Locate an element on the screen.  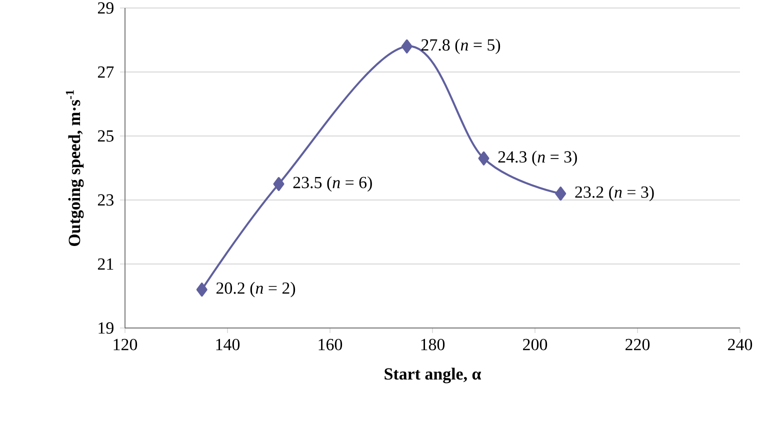
x-tick-label: 180 is located at coordinates (433, 344).